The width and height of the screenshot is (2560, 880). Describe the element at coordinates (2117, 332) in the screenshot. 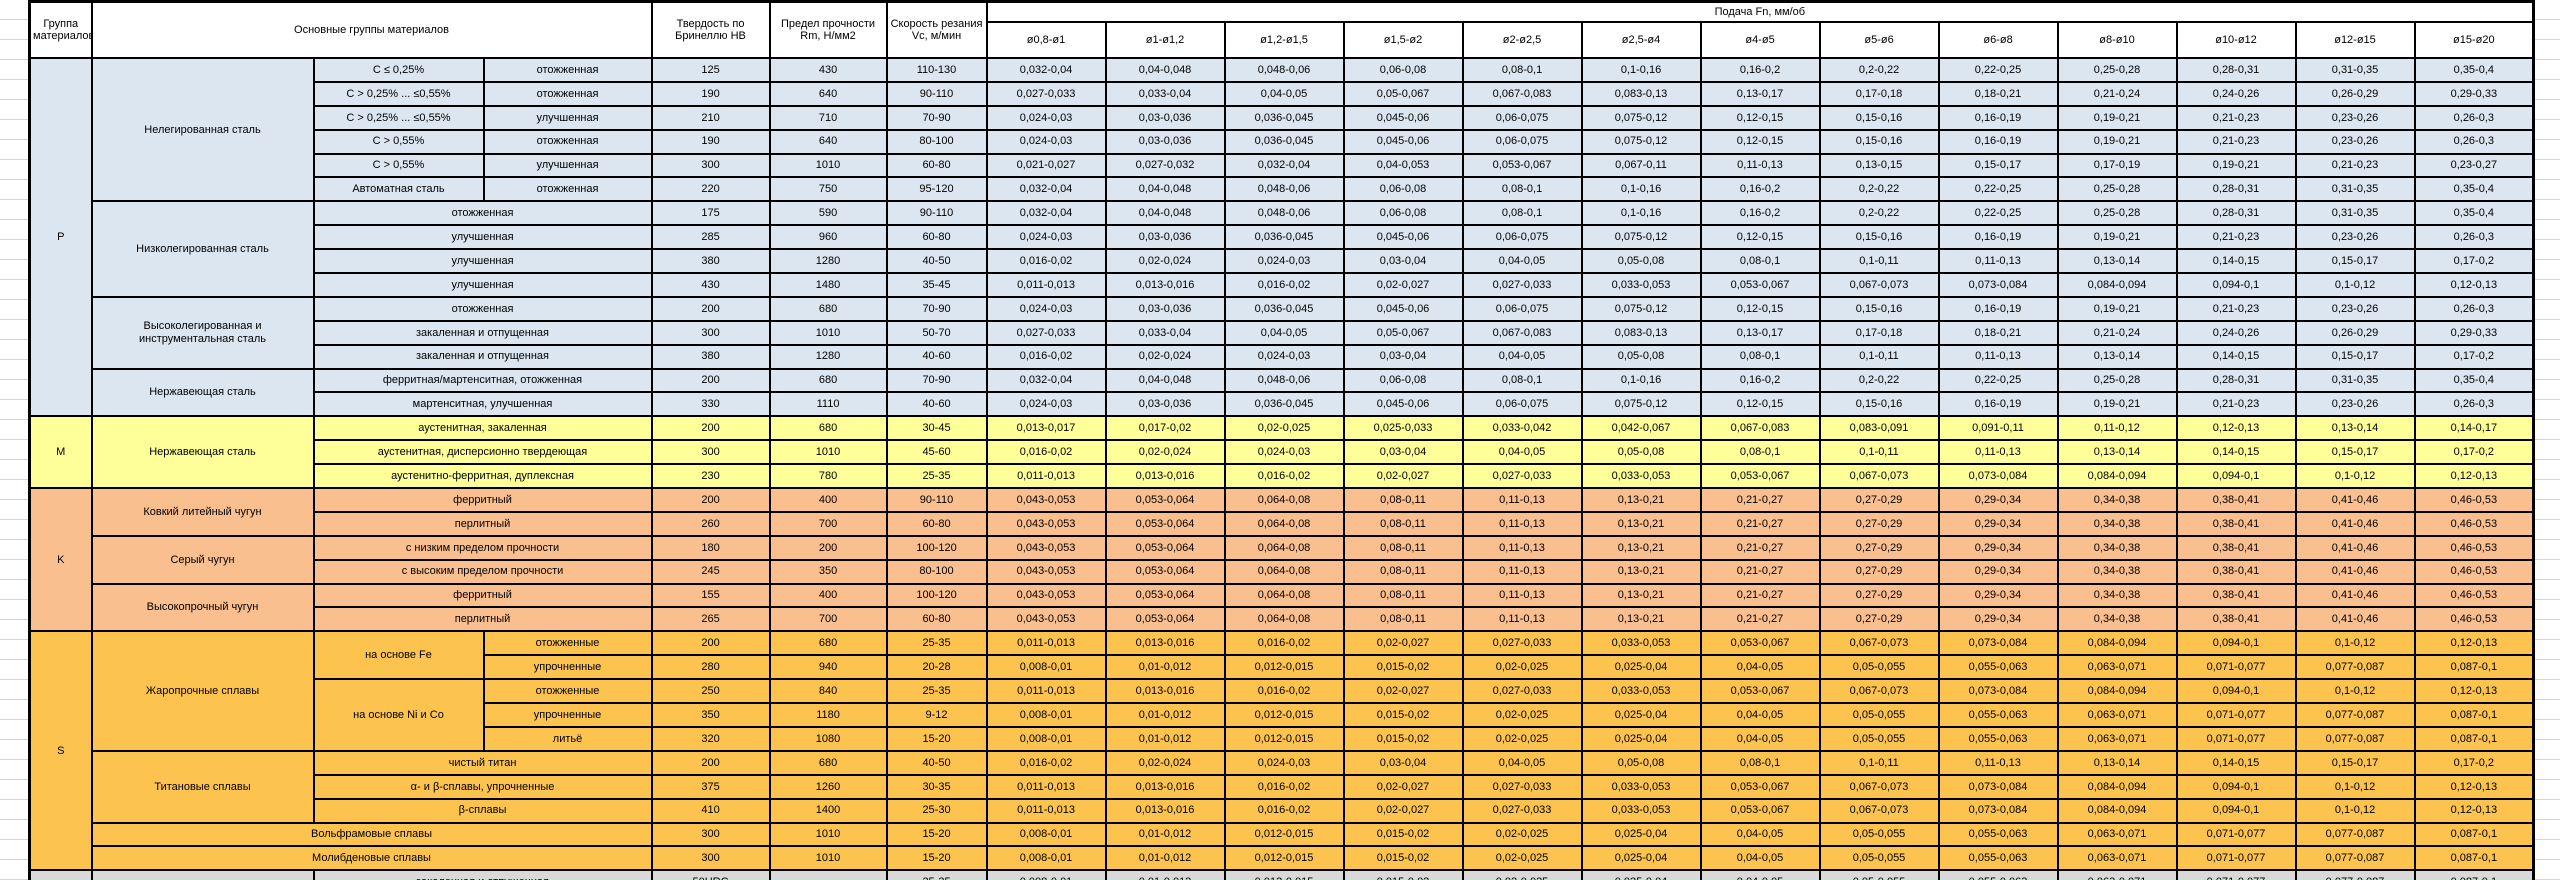

I see `table-cell: 0,21-0,24` at that location.